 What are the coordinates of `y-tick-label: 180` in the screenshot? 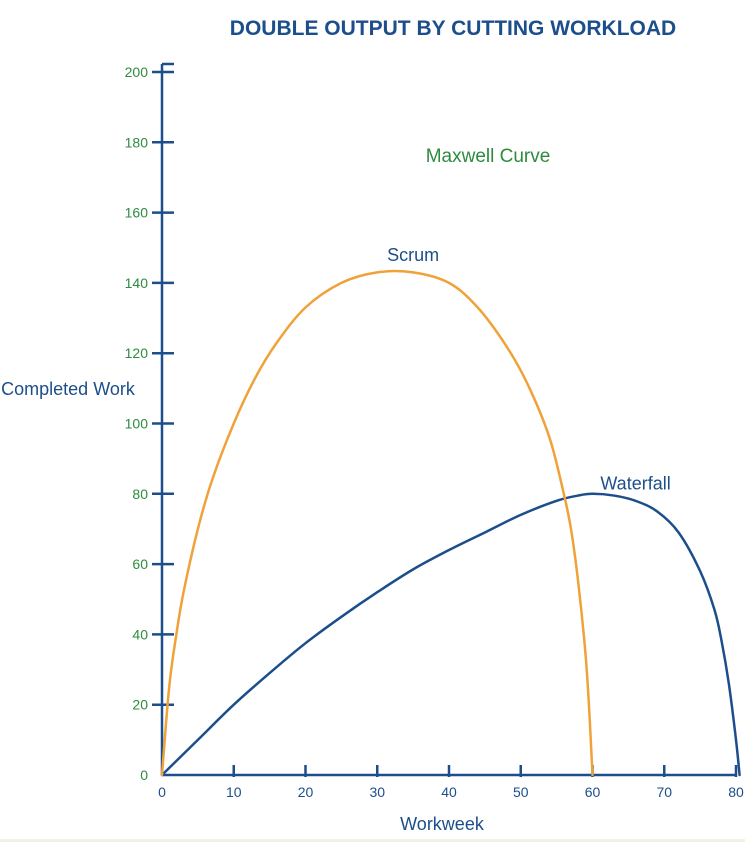 It's located at (137, 142).